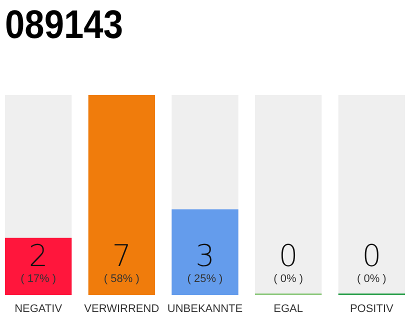 The image size is (410, 320). Describe the element at coordinates (122, 309) in the screenshot. I see `x-tick-label: VERWIRREND` at that location.